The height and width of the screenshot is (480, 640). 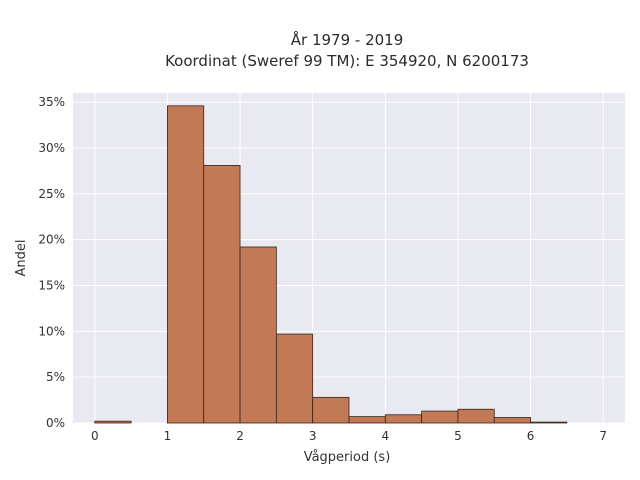 I want to click on y-tick-label: 25%, so click(x=51, y=194).